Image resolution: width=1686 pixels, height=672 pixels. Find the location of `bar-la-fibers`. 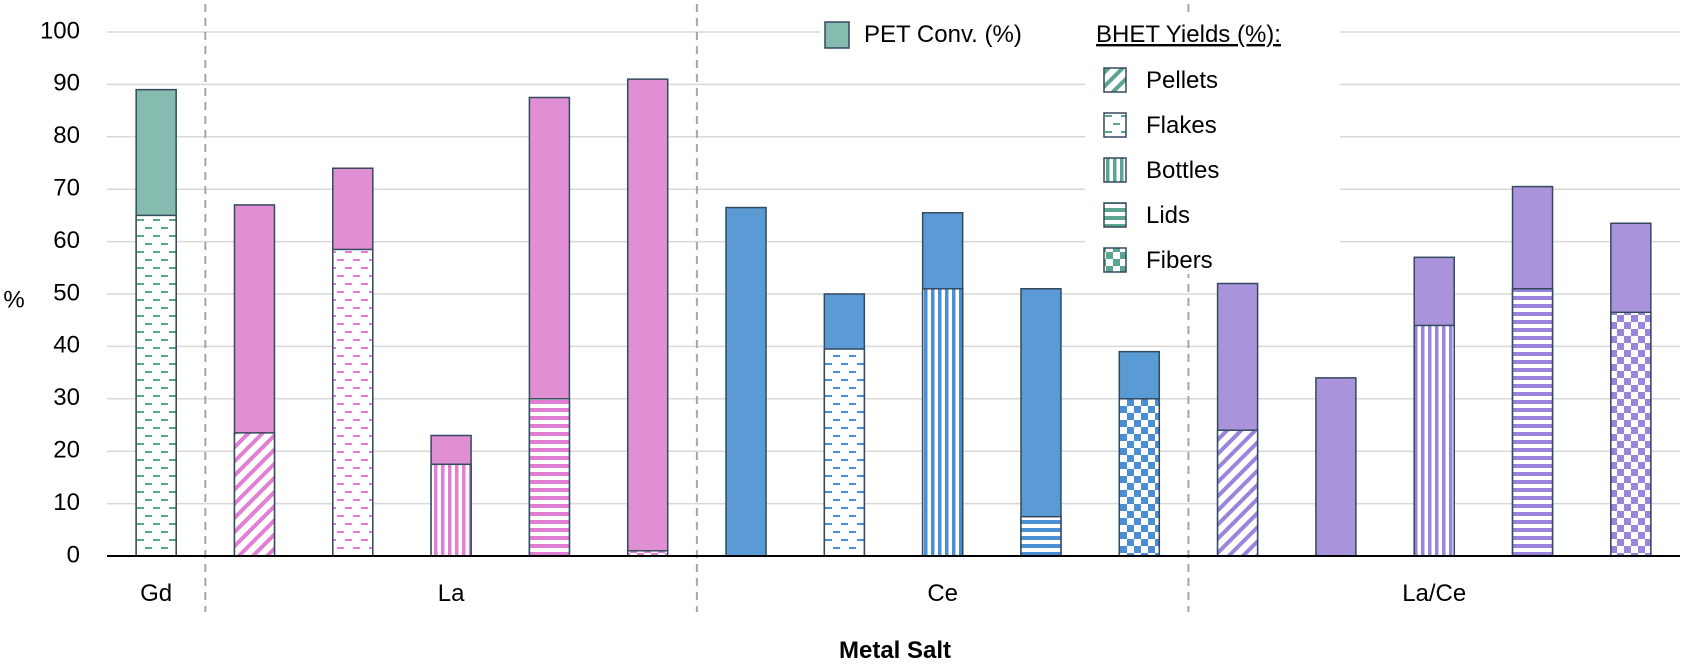

bar-la-fibers is located at coordinates (647, 317).